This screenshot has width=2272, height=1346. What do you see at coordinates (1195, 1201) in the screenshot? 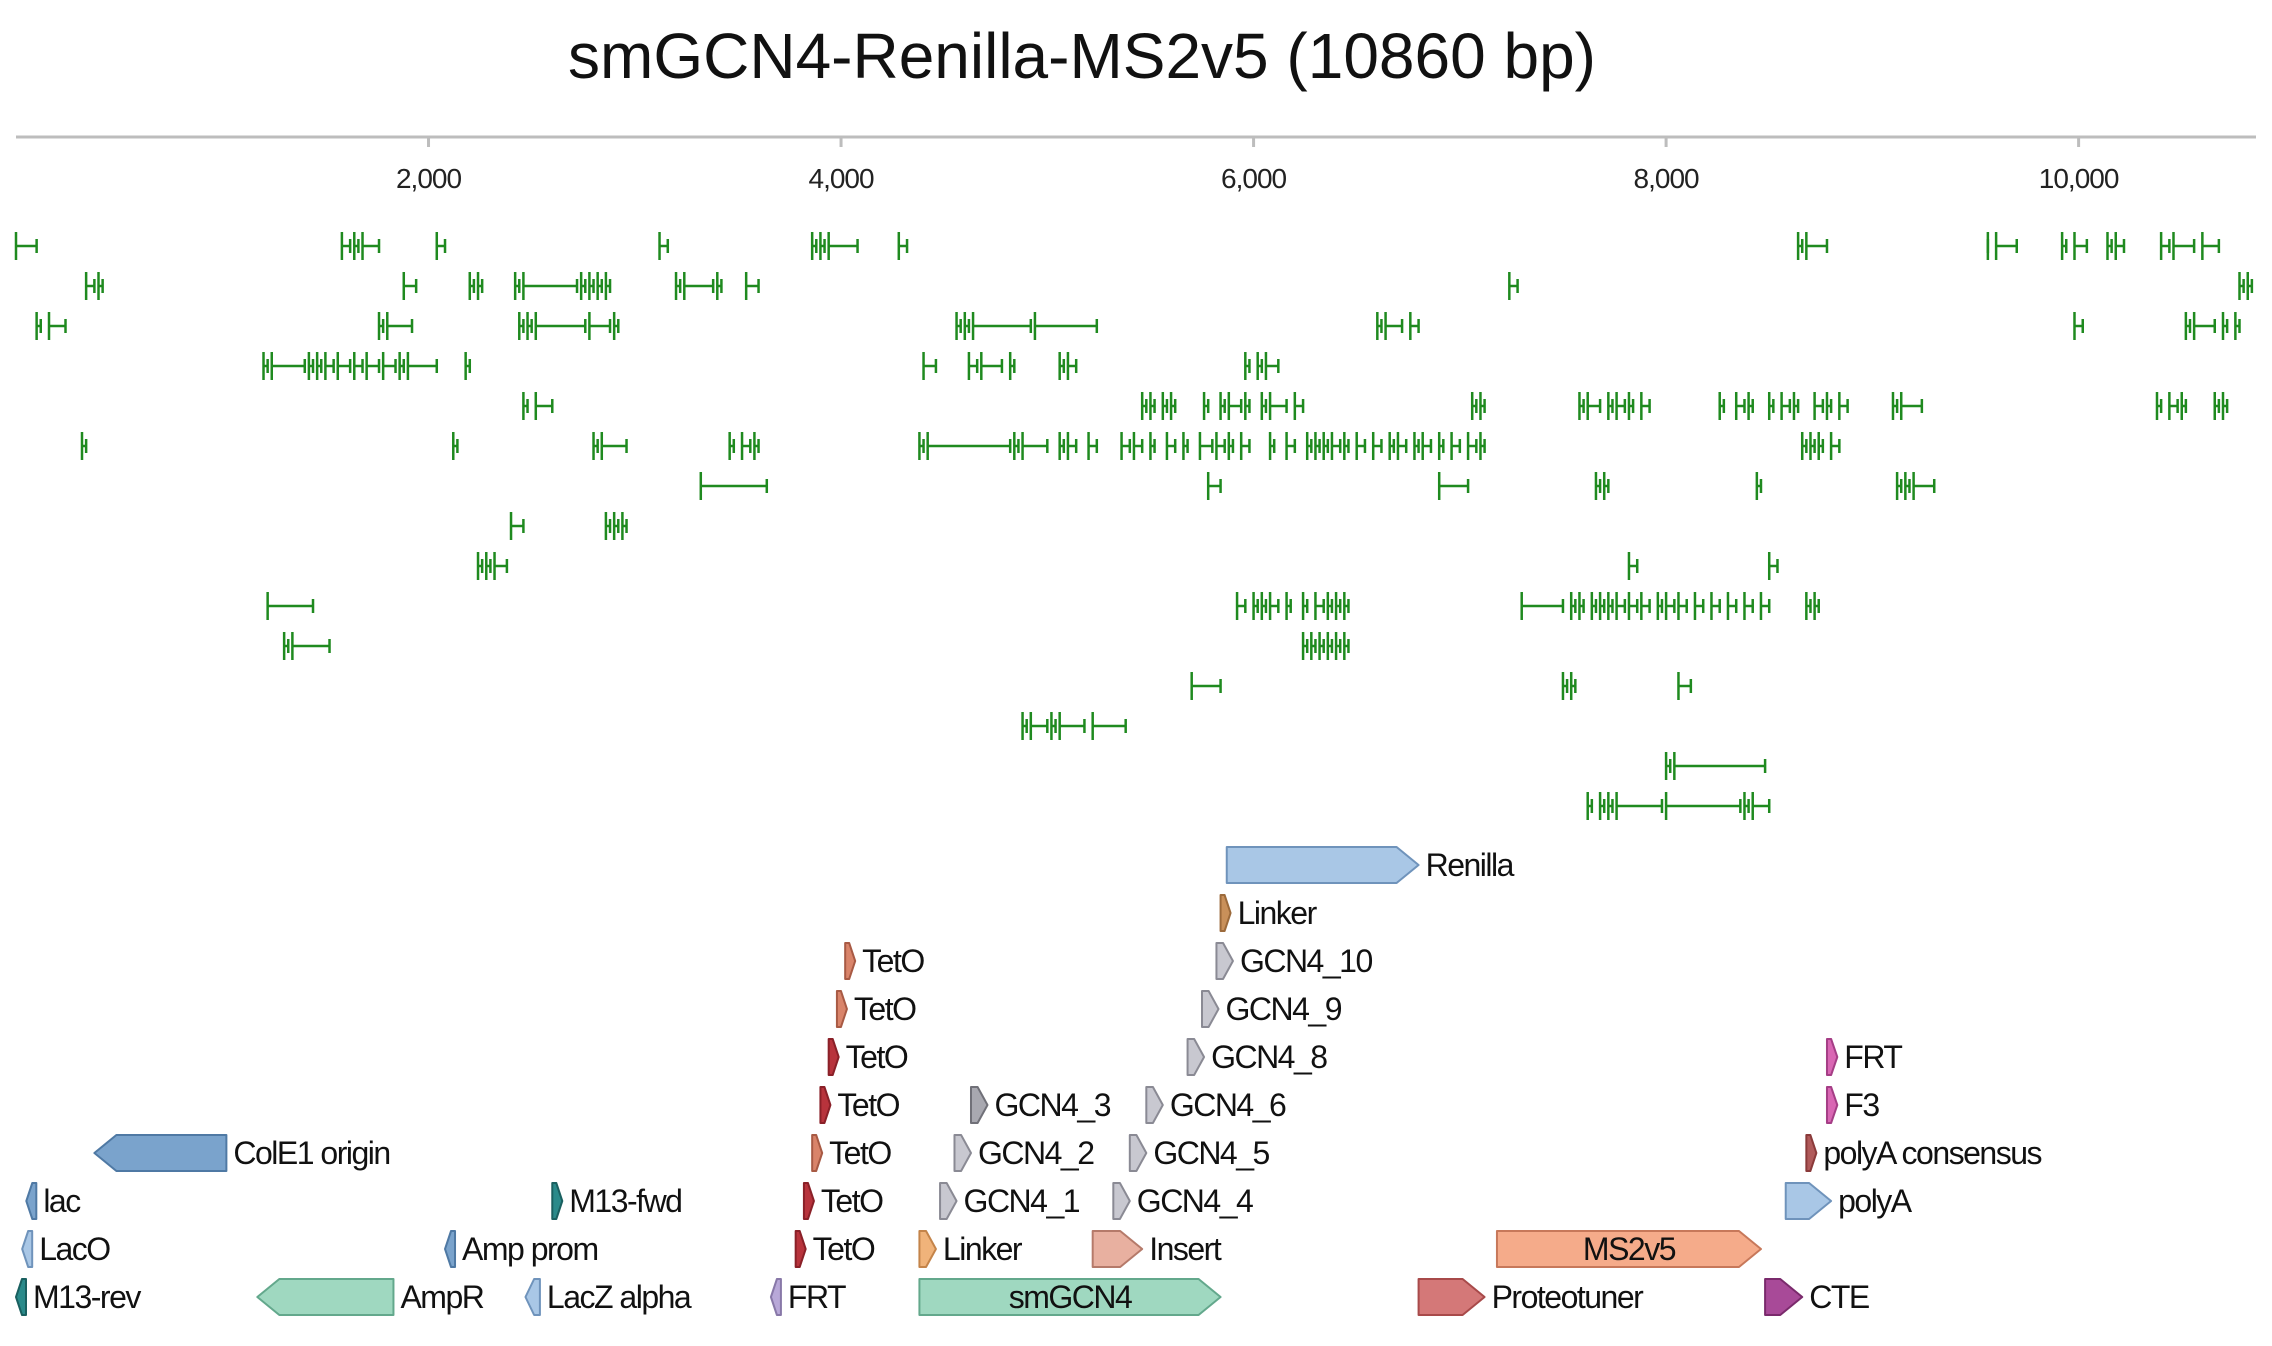
I see `feature-label: GCN4_4` at bounding box center [1195, 1201].